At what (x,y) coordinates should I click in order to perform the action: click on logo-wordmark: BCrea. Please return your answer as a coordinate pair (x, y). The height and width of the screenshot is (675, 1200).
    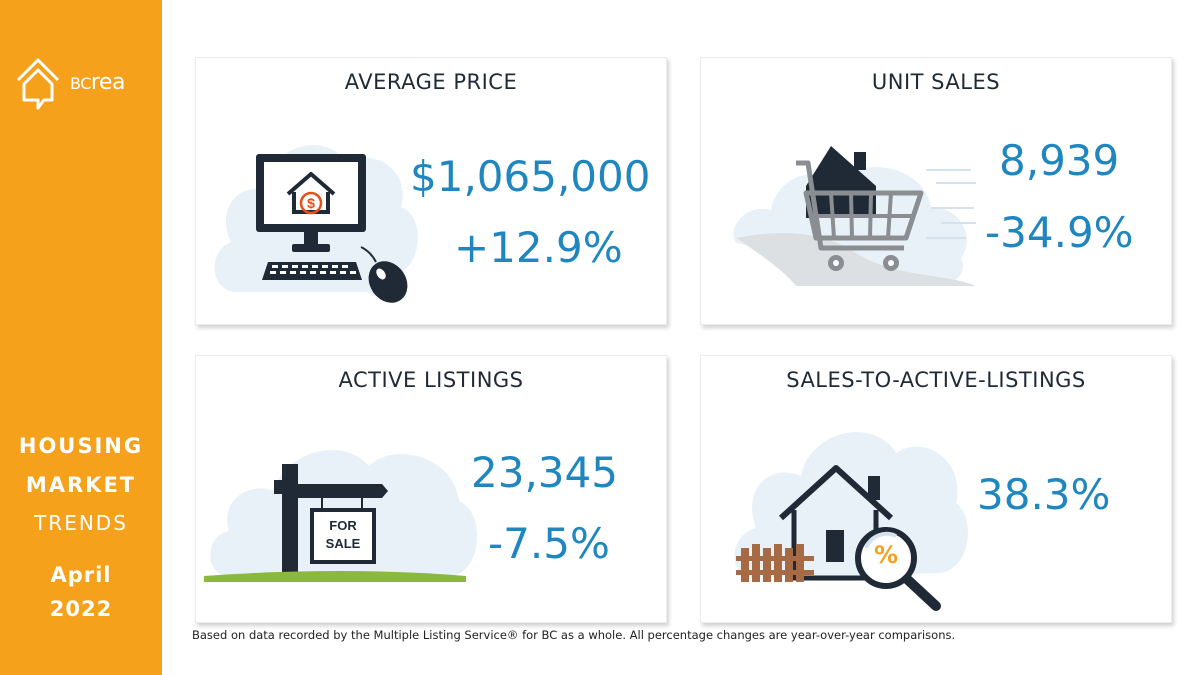
    Looking at the image, I should click on (97, 82).